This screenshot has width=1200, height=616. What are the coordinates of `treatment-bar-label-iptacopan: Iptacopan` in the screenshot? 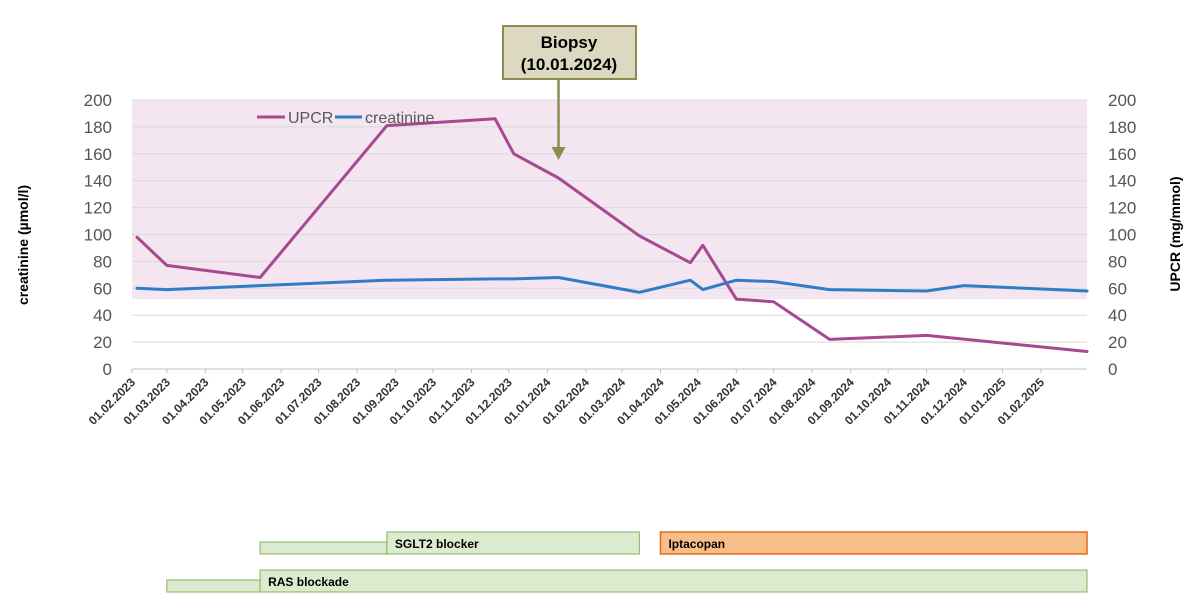 It's located at (696, 544).